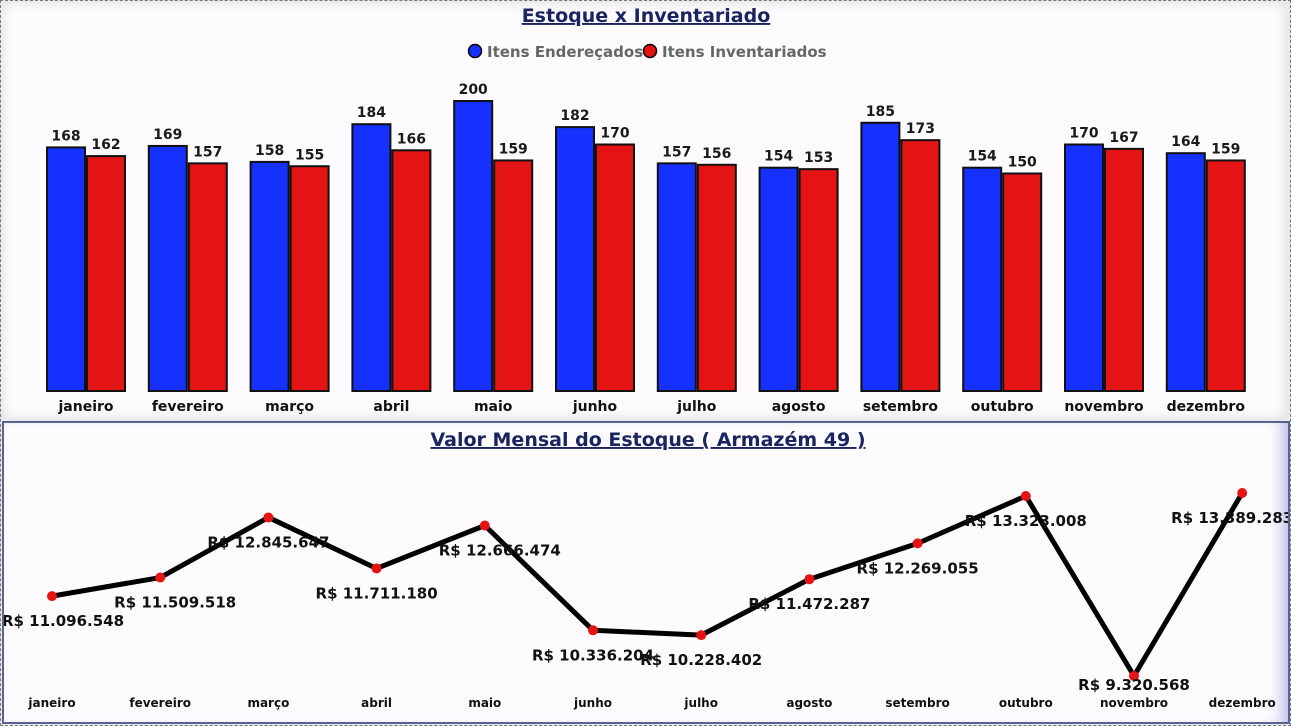 The image size is (1291, 726). Describe the element at coordinates (64, 621) in the screenshot. I see `data-label: R$ 11.096.548` at that location.